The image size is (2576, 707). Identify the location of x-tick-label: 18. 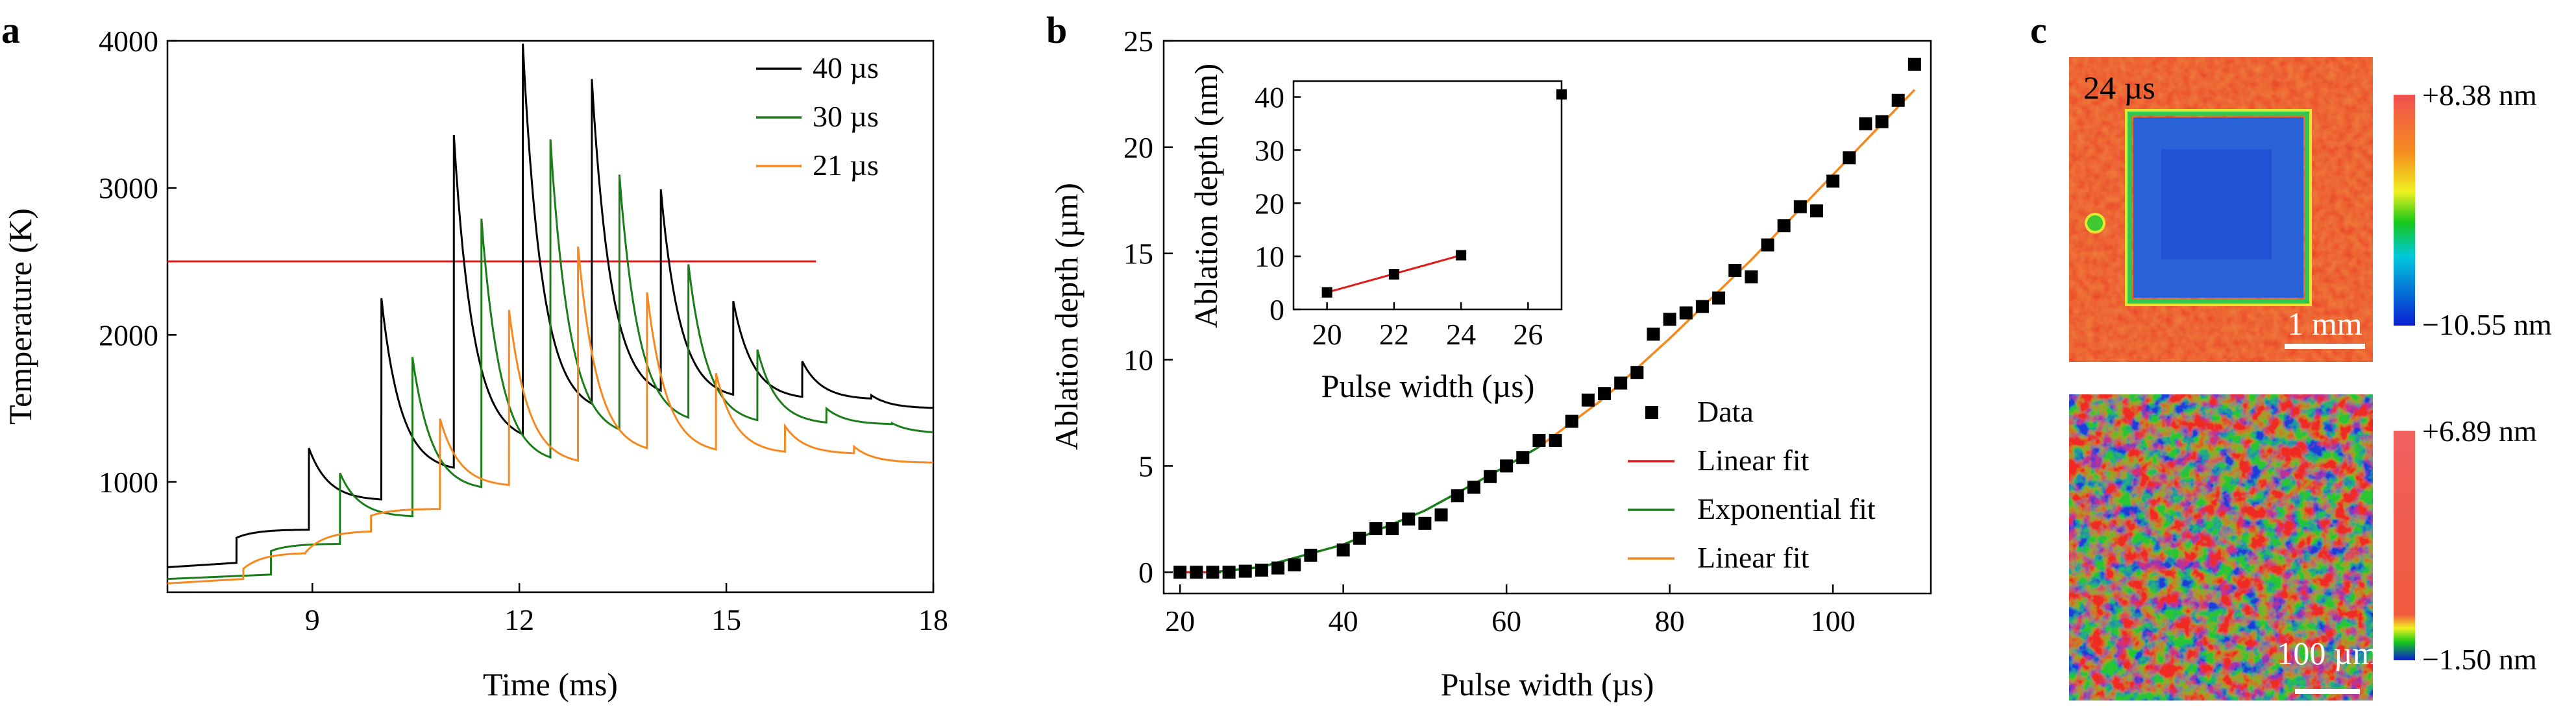
(933, 619).